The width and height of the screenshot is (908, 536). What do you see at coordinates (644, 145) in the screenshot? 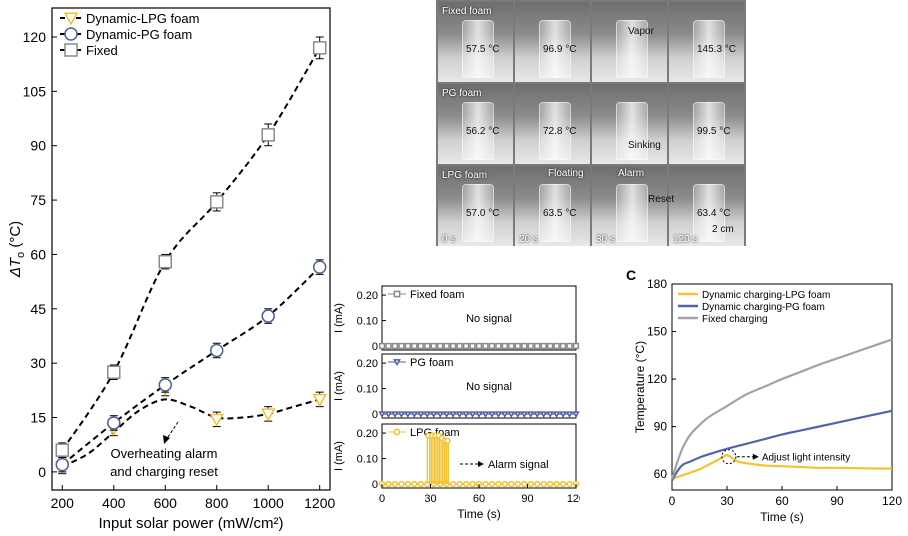
I see `photo-annotation: Sinking` at bounding box center [644, 145].